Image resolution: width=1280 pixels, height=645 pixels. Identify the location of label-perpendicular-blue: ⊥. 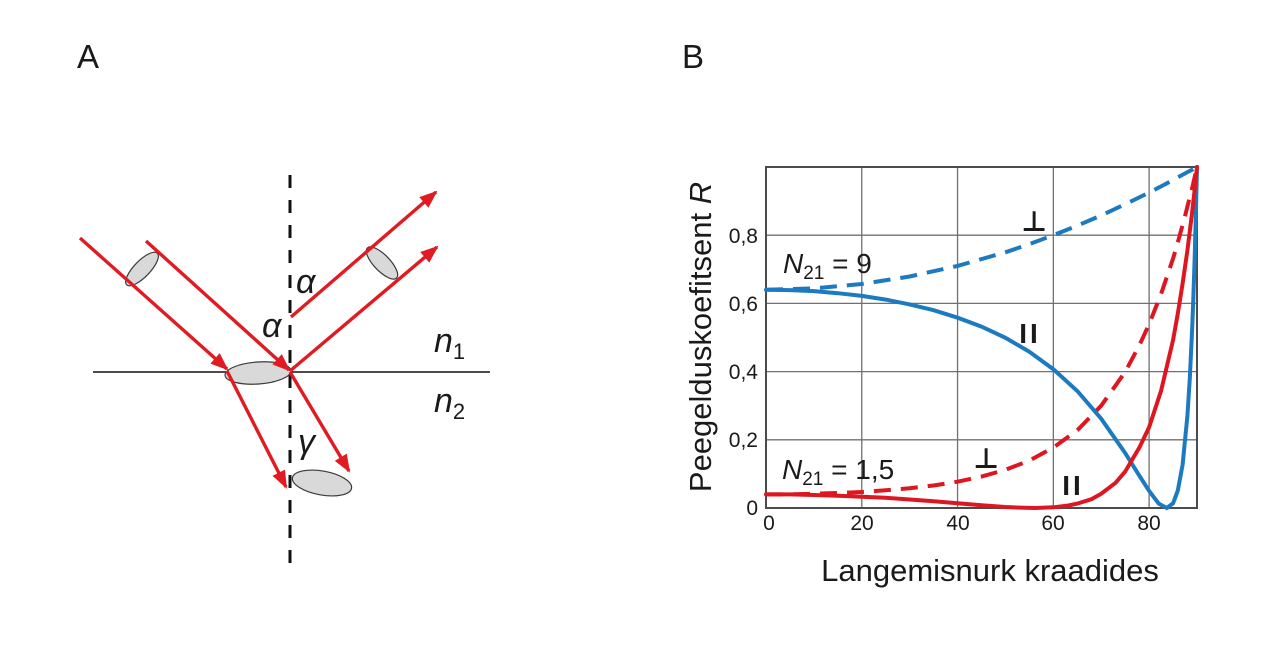
(1034, 221).